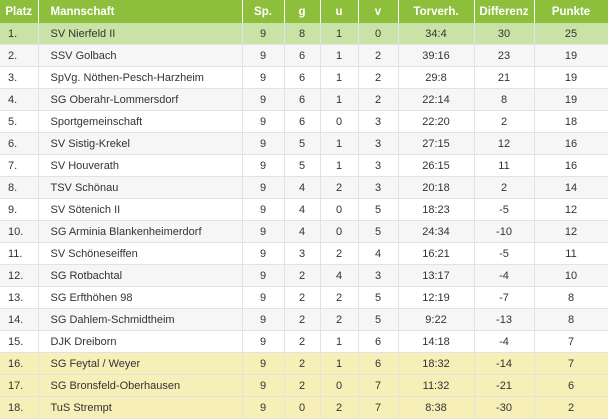 The height and width of the screenshot is (419, 608). I want to click on cell-team: SV Sötenich II, so click(140, 209).